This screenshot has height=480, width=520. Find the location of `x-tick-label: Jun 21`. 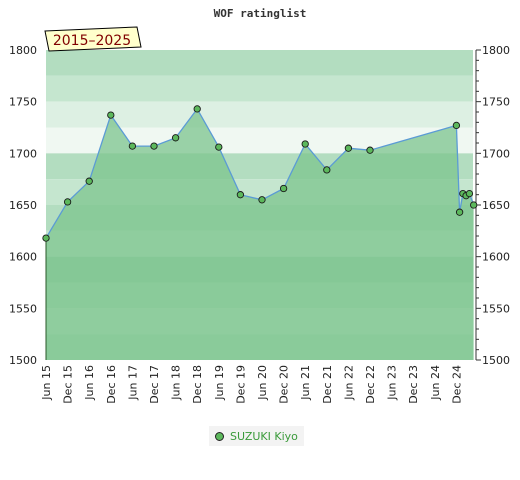

x-tick-label: Jun 21 is located at coordinates (305, 383).